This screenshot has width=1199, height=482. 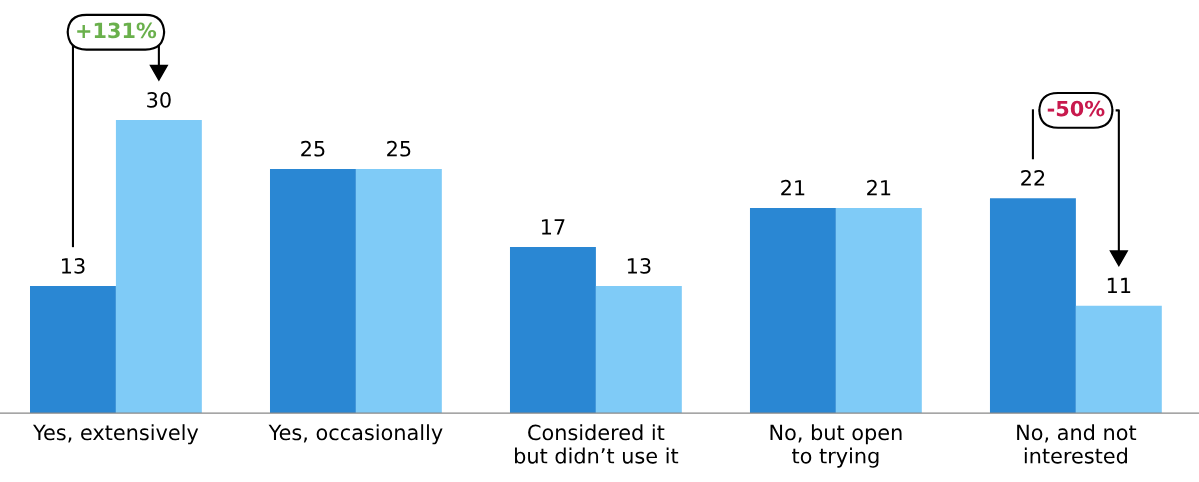 I want to click on x-tick-label: Yes, occasionally, so click(x=355, y=434).